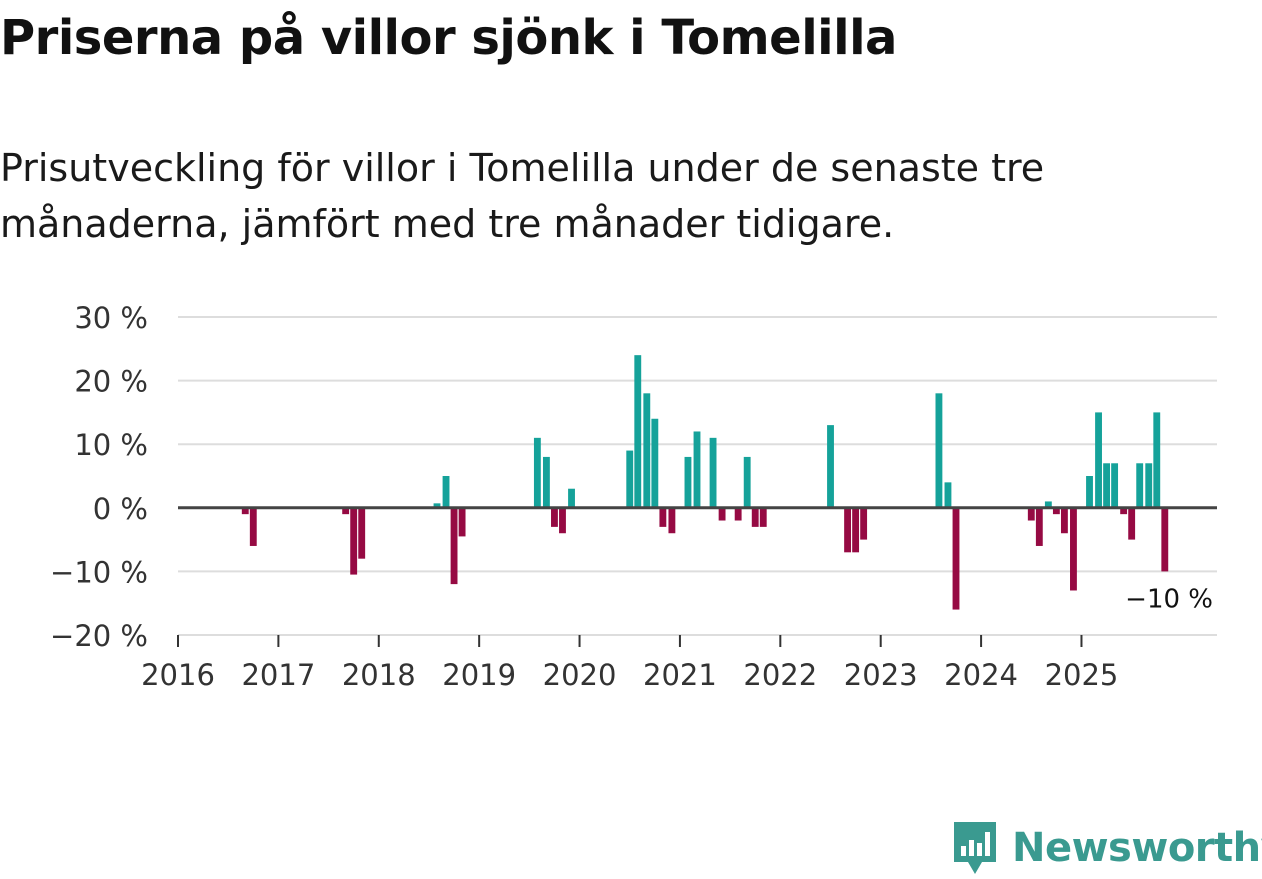 The width and height of the screenshot is (1262, 879). Describe the element at coordinates (580, 675) in the screenshot. I see `x-tick-label: 2020` at that location.